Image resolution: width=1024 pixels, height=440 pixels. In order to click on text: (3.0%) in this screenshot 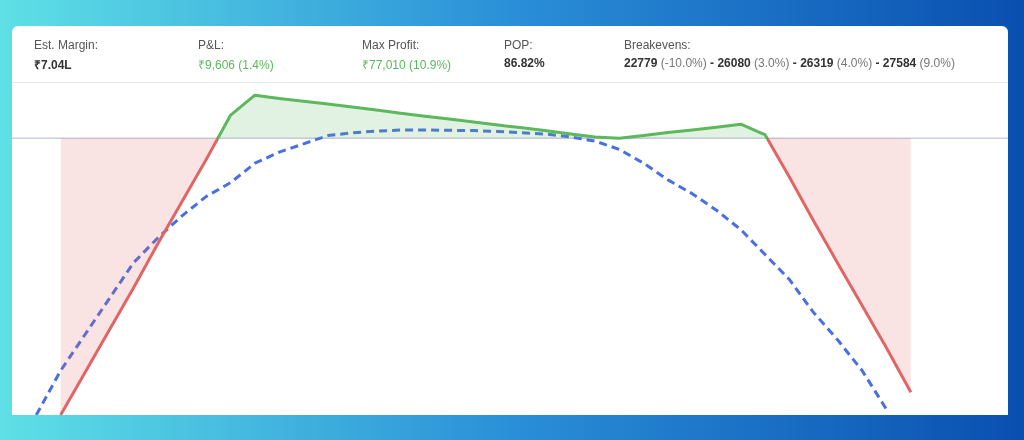, I will do `click(772, 63)`.